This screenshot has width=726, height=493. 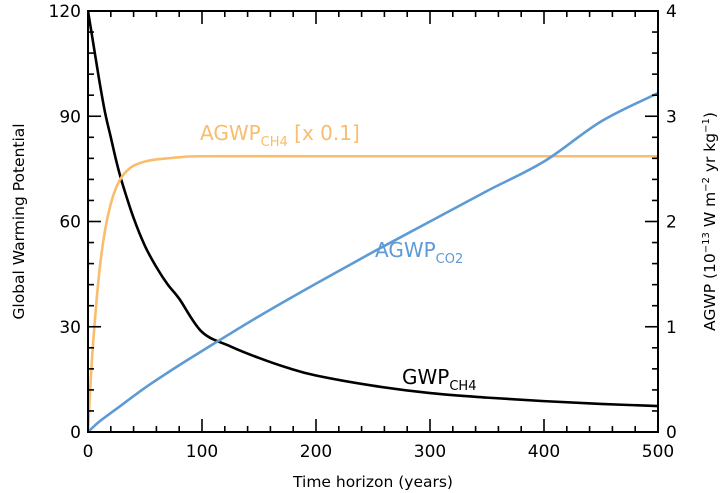 I want to click on y-right-tick-label: 2, so click(x=671, y=223).